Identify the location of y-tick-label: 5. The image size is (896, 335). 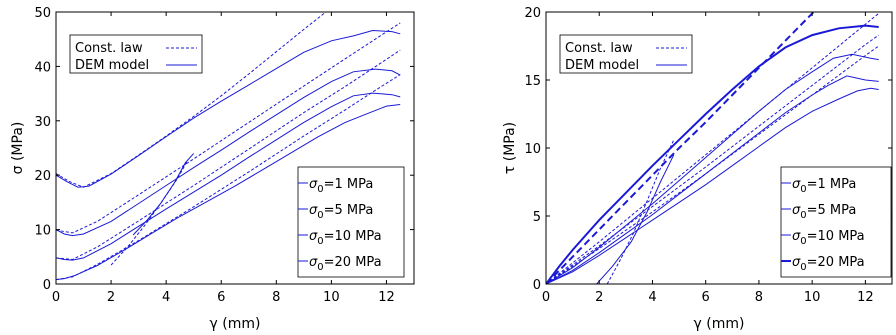
(537, 217).